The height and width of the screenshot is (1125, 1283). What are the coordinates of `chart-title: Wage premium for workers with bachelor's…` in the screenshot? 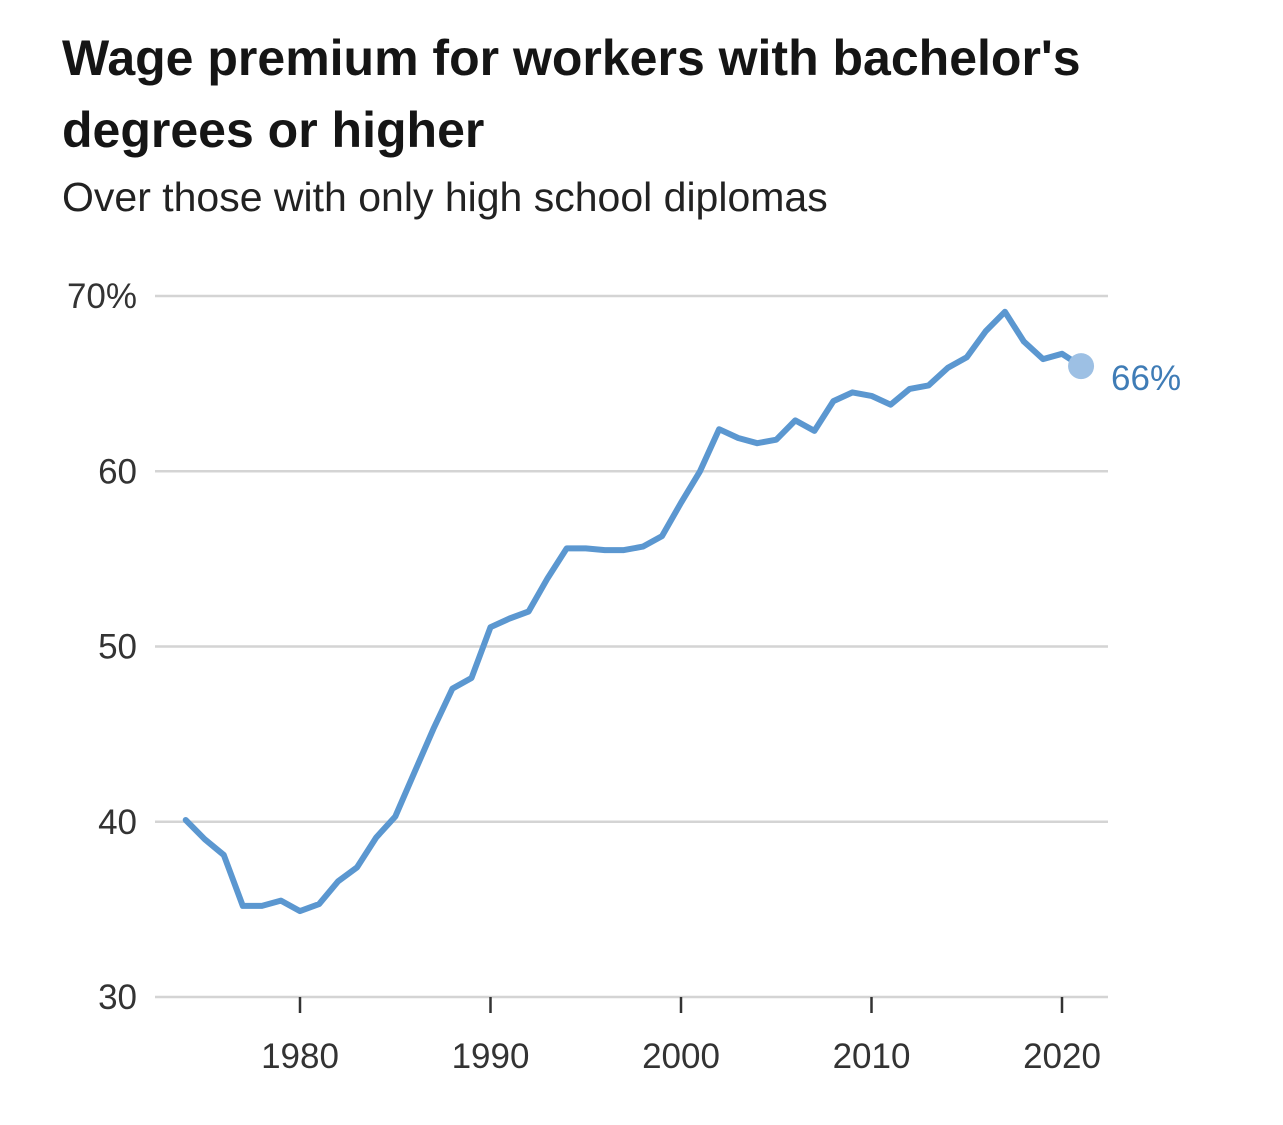 It's located at (571, 94).